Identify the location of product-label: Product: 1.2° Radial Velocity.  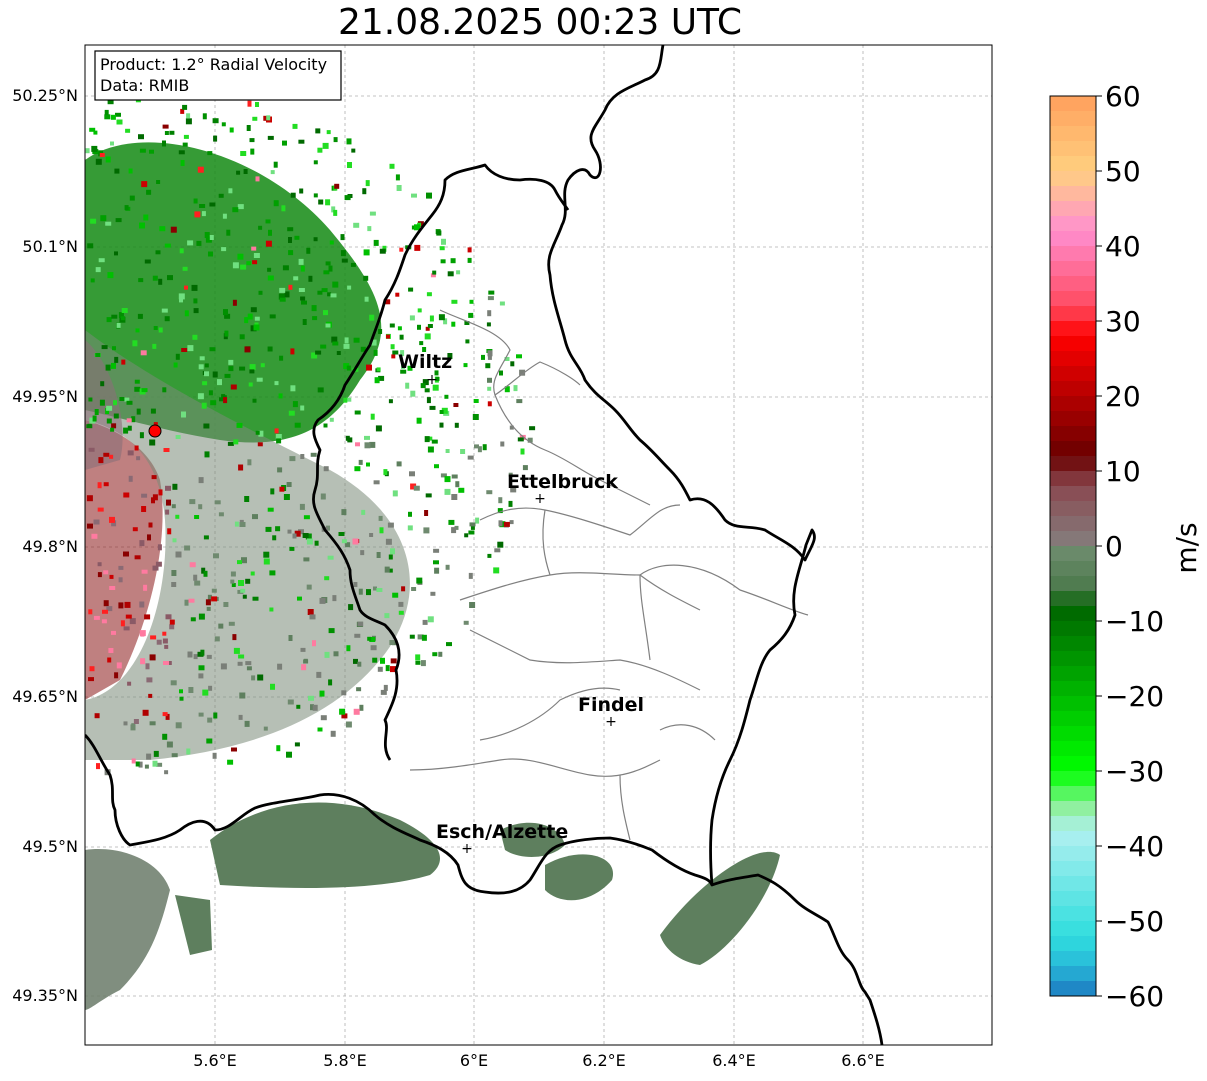
(213, 64).